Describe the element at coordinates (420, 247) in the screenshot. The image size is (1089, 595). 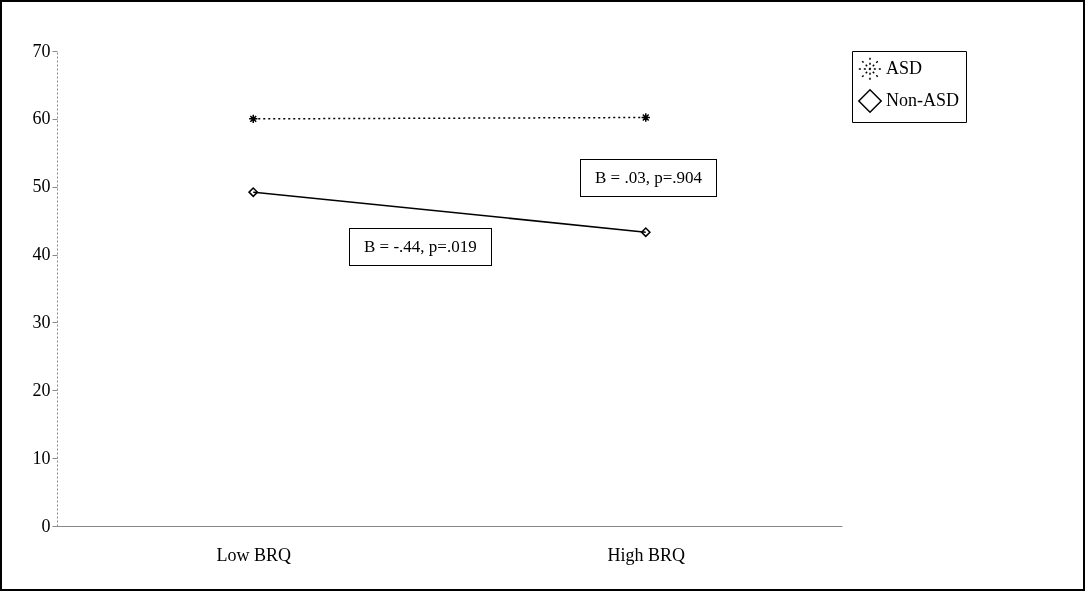
I see `annotation: B = -.44, p=.019` at that location.